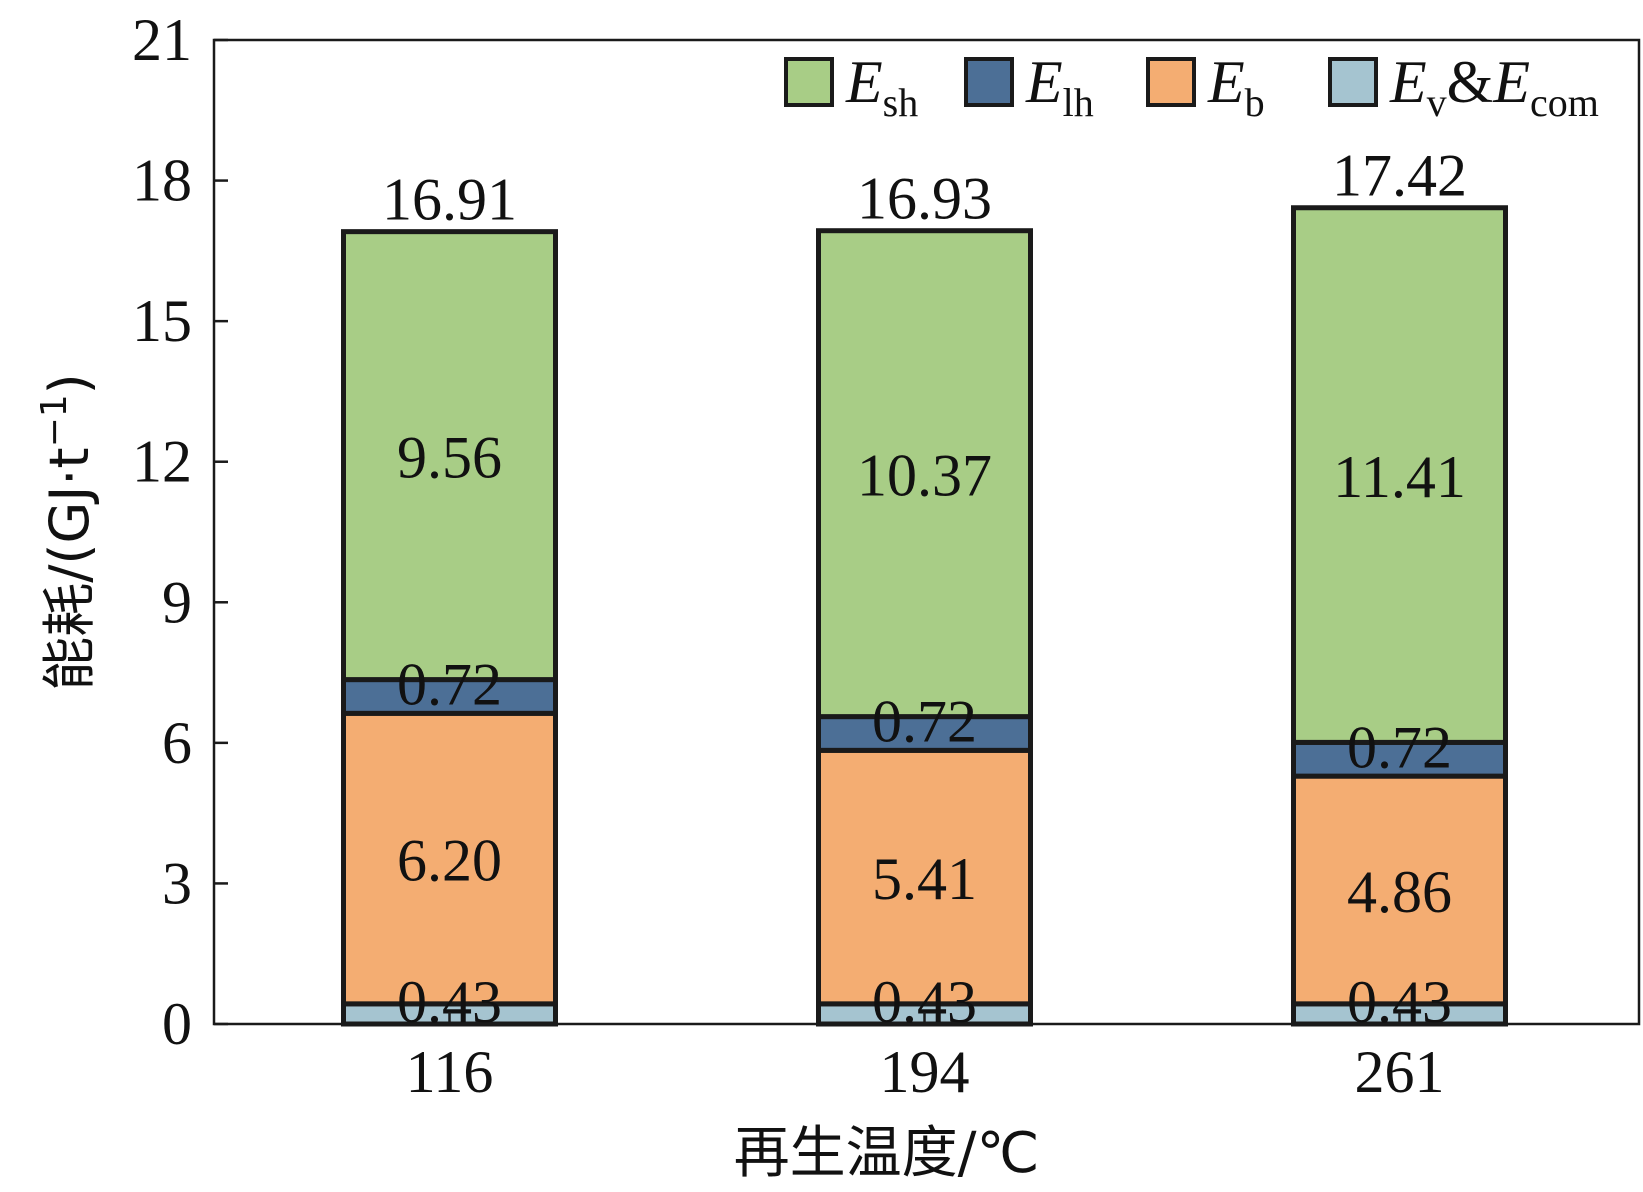 Image resolution: width=1643 pixels, height=1192 pixels. I want to click on data-label: 10.37, so click(924, 476).